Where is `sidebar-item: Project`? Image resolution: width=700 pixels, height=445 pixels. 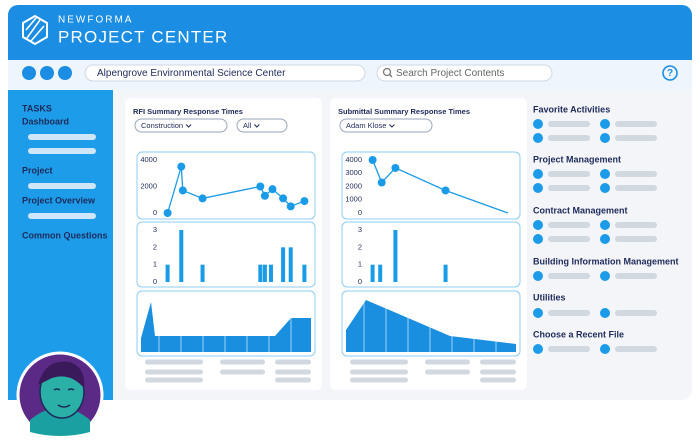 sidebar-item: Project is located at coordinates (37, 170).